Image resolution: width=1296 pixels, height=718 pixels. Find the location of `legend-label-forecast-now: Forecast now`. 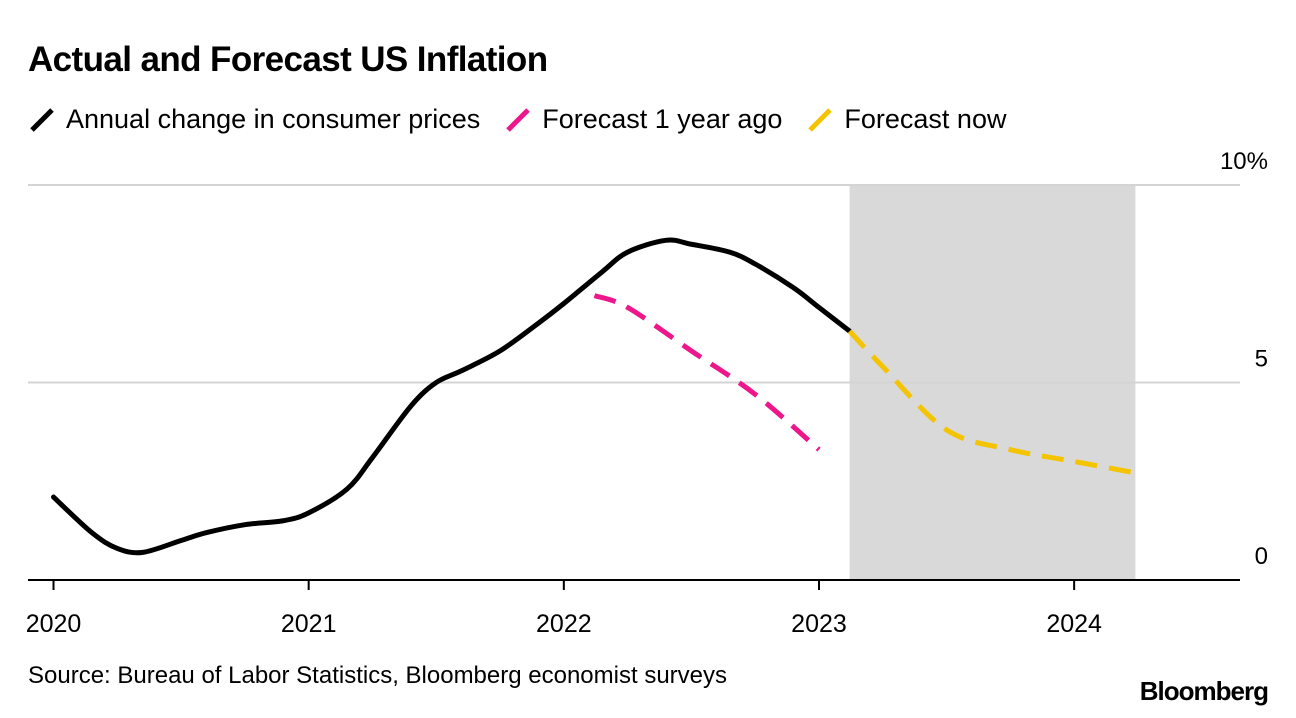

legend-label-forecast-now: Forecast now is located at coordinates (925, 119).